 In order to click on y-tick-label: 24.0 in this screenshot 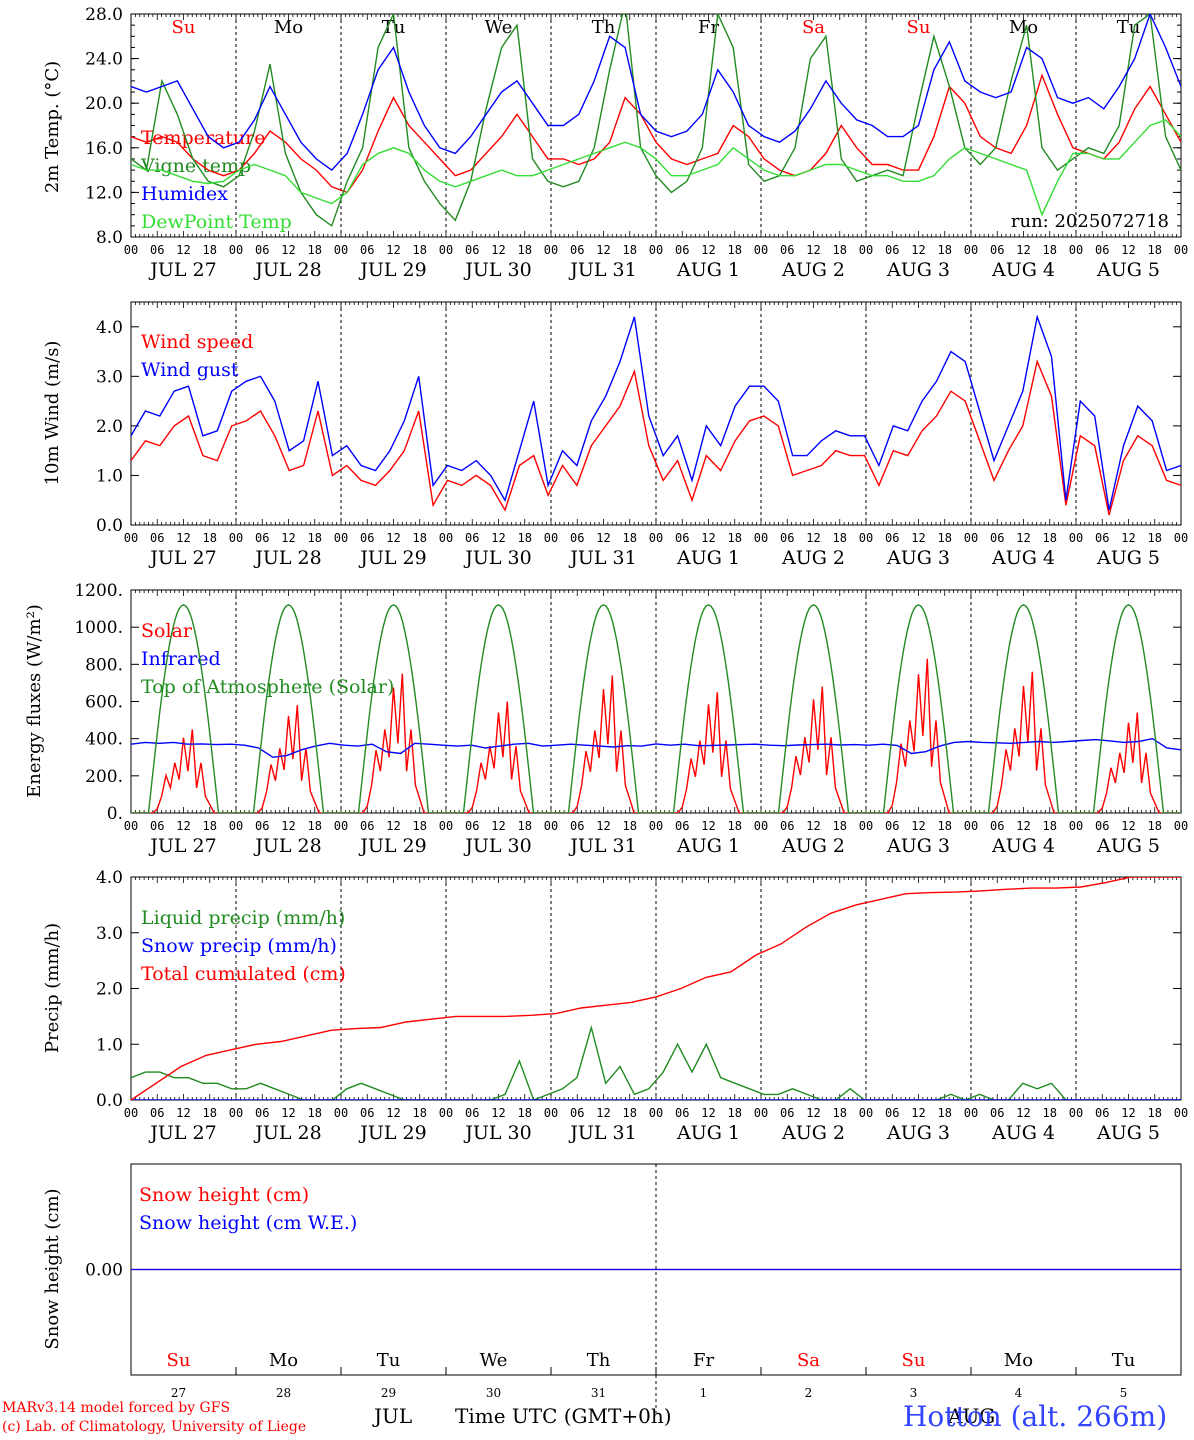, I will do `click(104, 60)`.